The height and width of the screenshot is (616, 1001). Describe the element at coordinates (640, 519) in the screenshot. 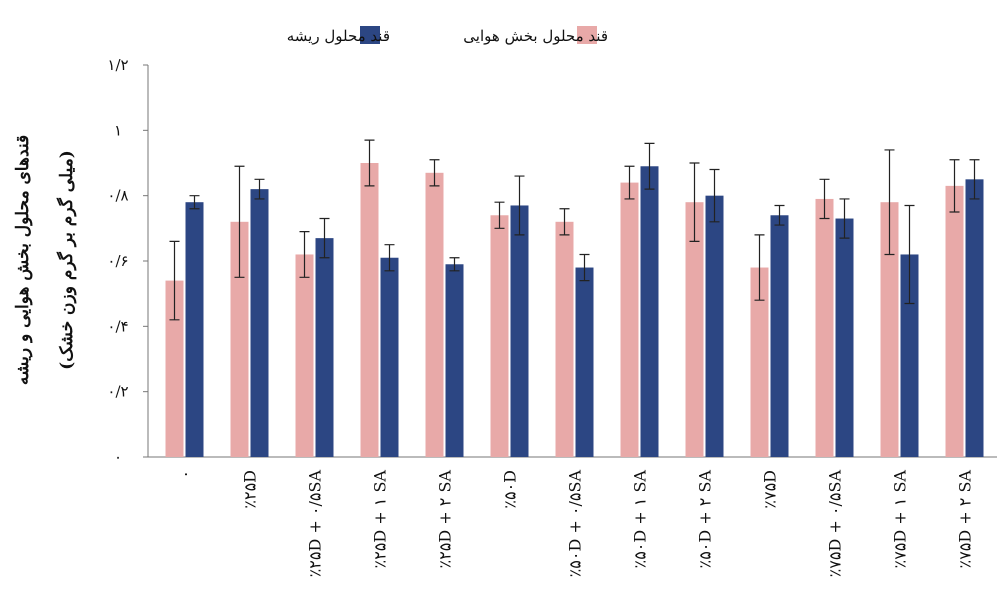

I see `x-tick-label: ٪۵۰D + ۱ SA` at that location.